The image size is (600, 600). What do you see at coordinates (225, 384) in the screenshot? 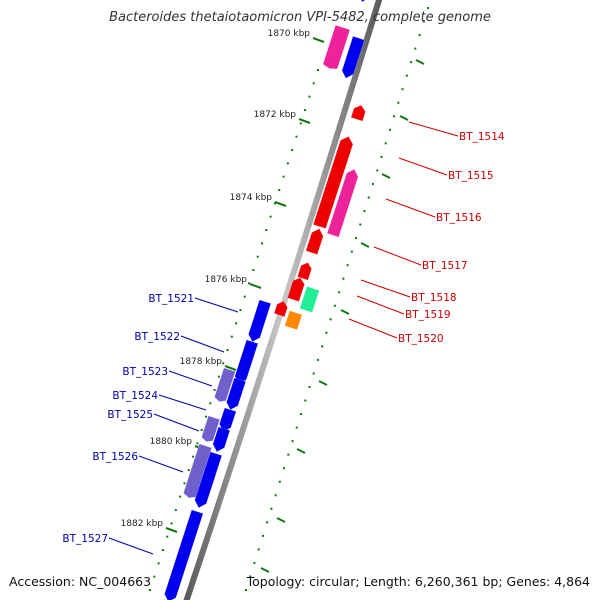
I see `gene-bt-1523-arrow` at bounding box center [225, 384].